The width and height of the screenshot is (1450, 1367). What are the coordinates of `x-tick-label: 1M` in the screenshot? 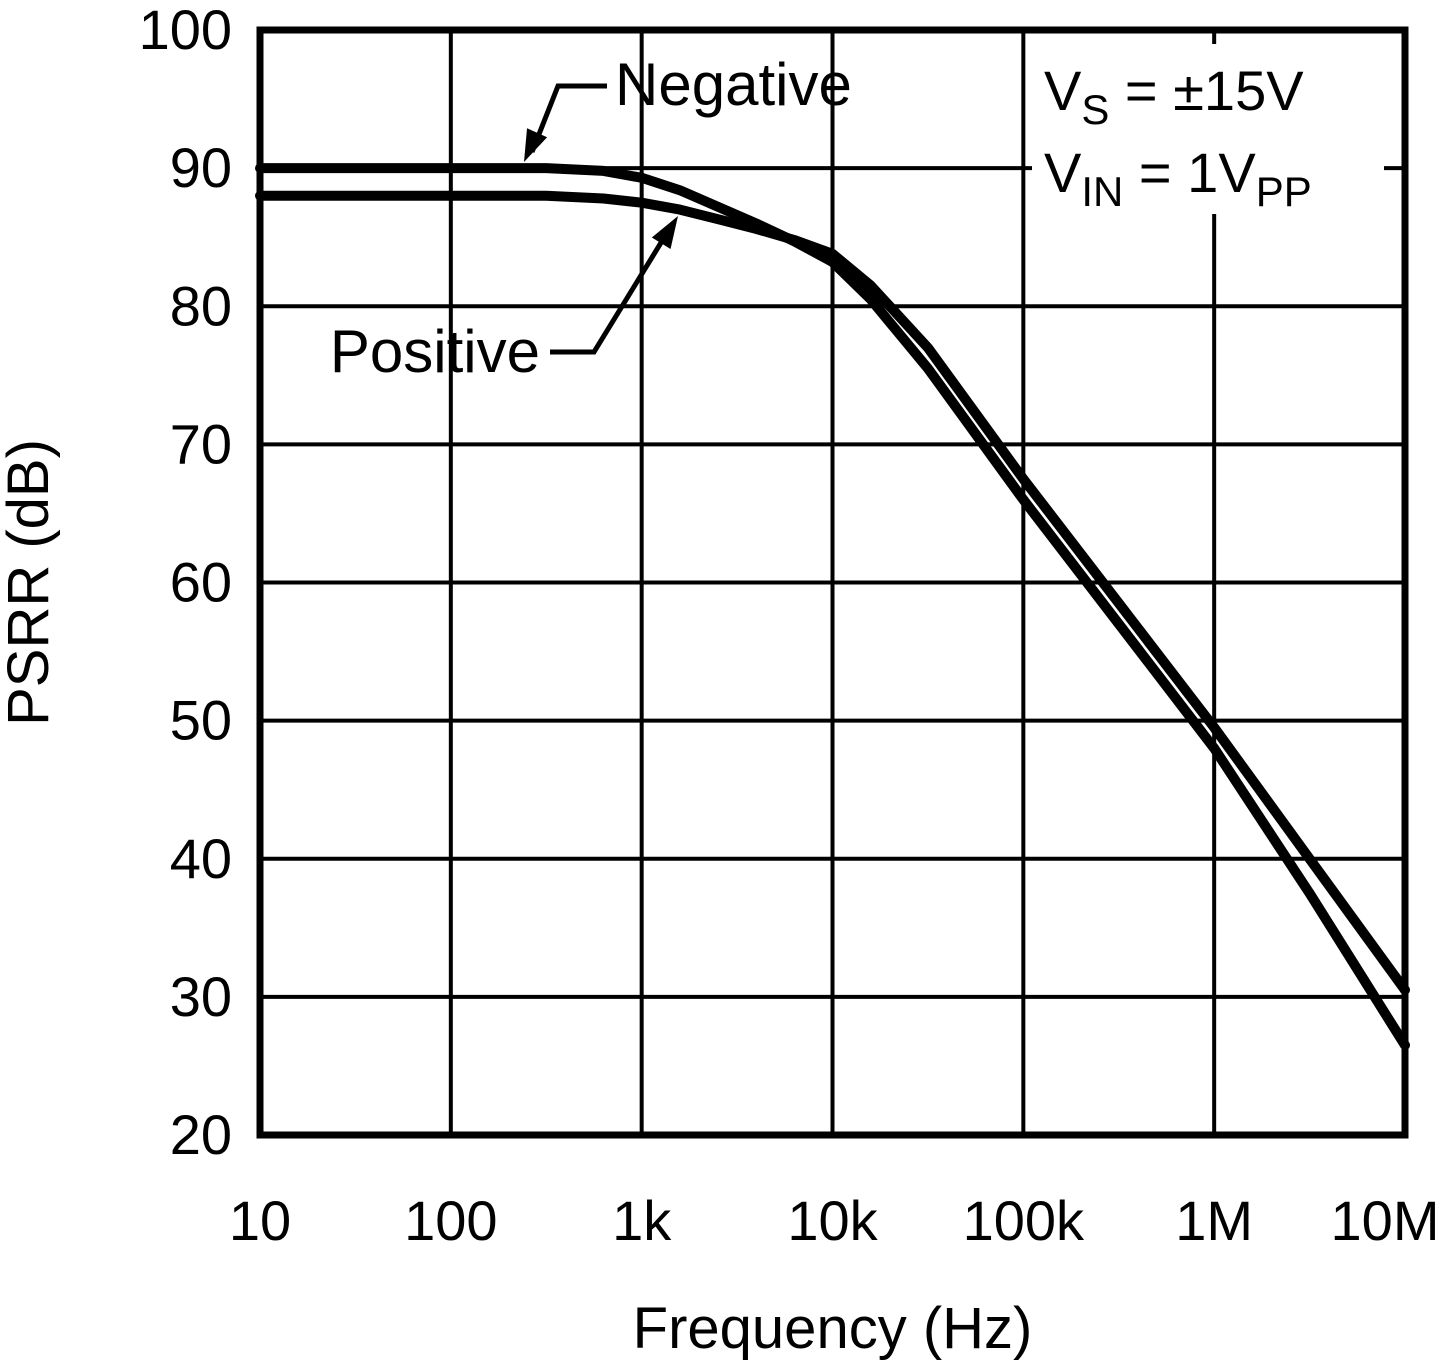 It's located at (1214, 1220).